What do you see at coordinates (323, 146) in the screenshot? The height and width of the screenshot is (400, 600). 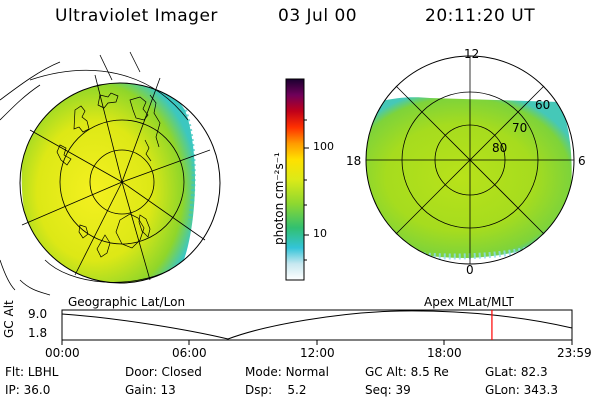 I see `colorbar-tick-100: 100` at bounding box center [323, 146].